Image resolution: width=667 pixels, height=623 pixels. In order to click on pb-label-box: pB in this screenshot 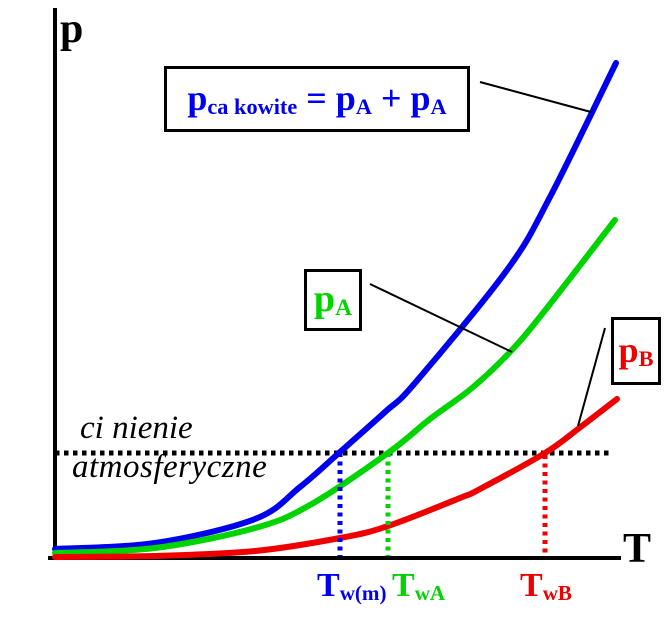, I will do `click(636, 351)`.